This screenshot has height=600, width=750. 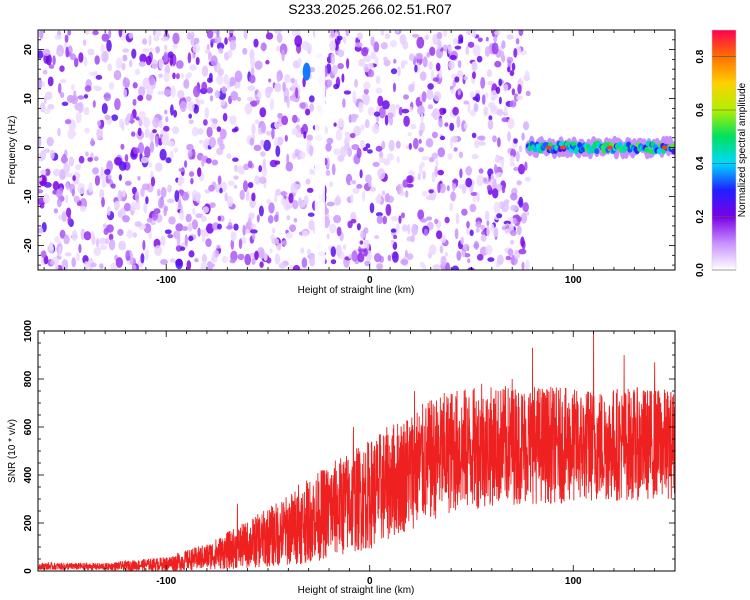 I want to click on spectrogram-hotspot, so click(x=306, y=71).